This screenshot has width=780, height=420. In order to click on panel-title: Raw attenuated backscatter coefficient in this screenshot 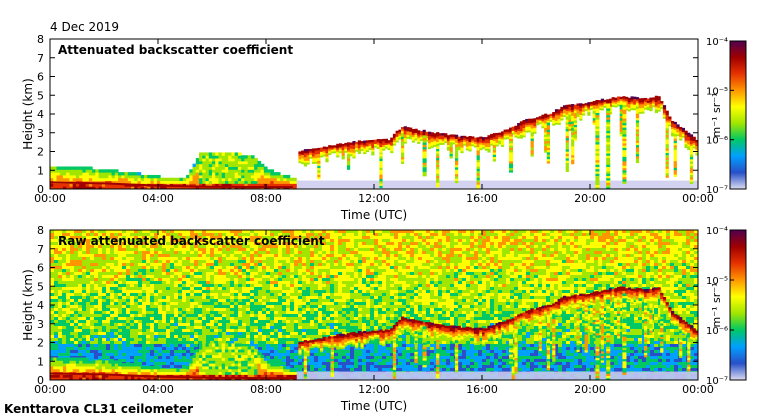, I will do `click(191, 241)`.